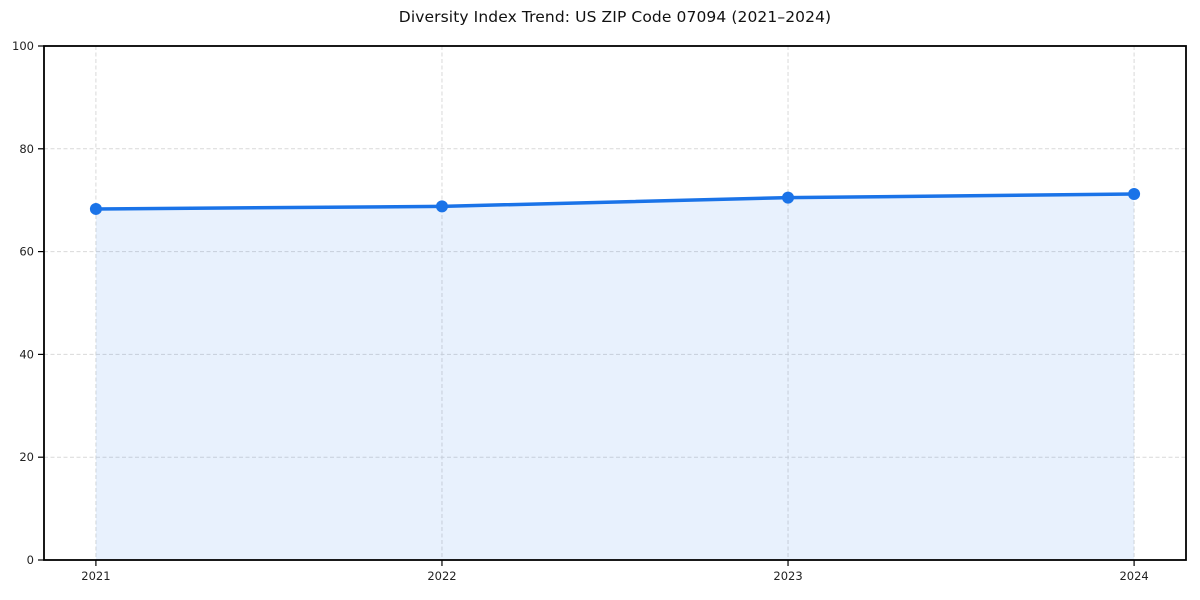 This screenshot has height=600, width=1200. Describe the element at coordinates (30, 560) in the screenshot. I see `y-tick-label: 0` at that location.